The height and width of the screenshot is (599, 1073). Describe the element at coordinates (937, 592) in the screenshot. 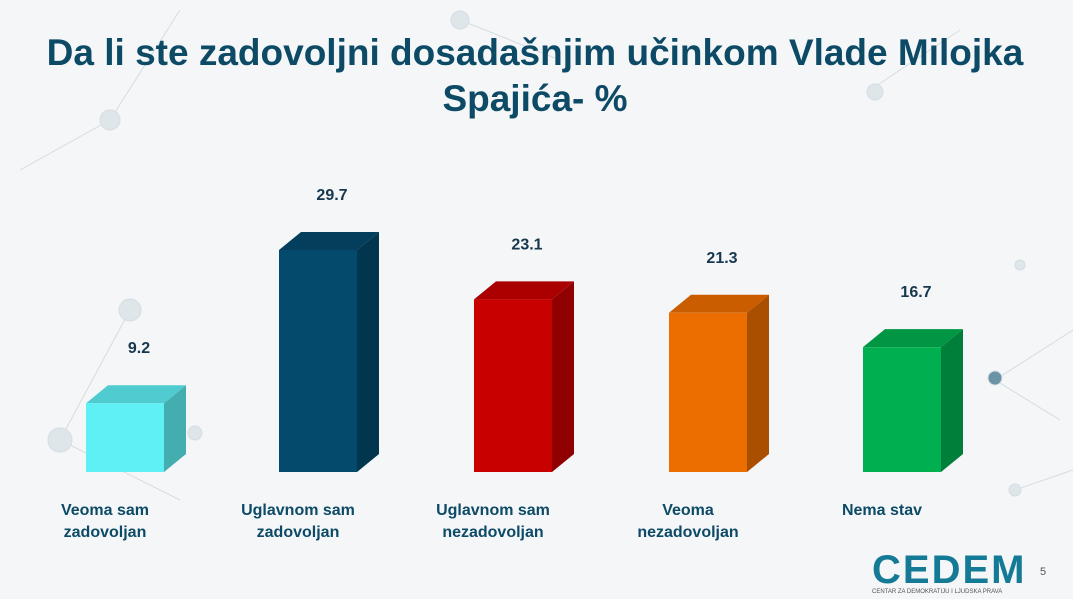

I see `logo-tagline: CENTAR ZA DEMOKRATIJU I LJUDSKA PRAVA` at that location.